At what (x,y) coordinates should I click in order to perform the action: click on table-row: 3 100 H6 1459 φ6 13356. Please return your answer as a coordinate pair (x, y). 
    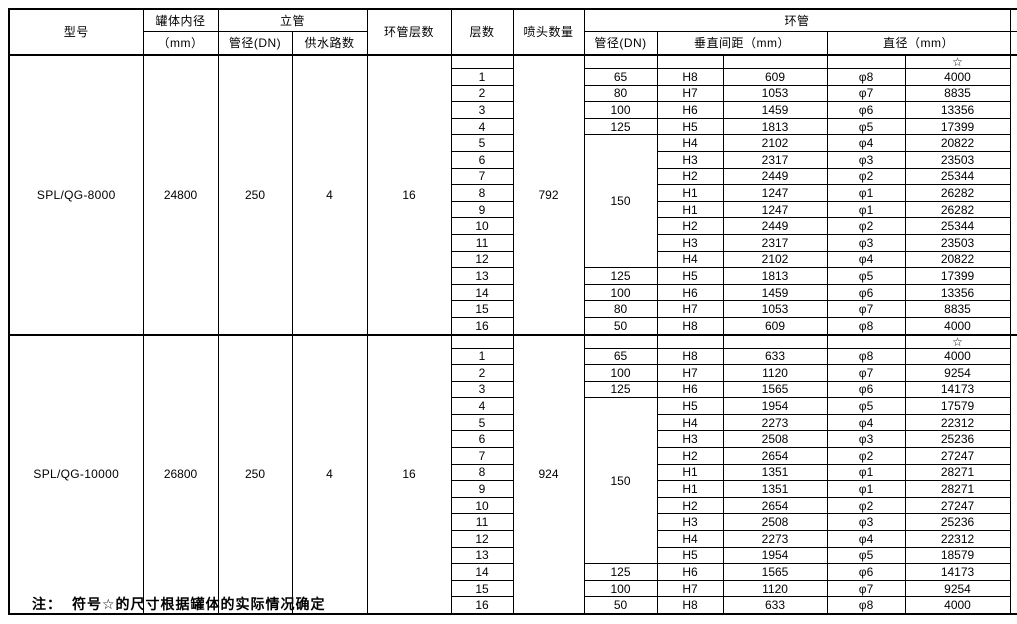
    Looking at the image, I should click on (513, 110).